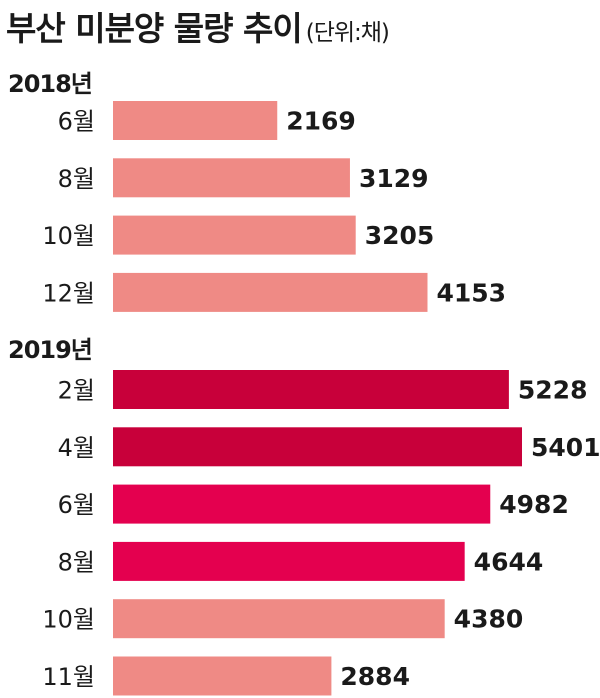 The height and width of the screenshot is (698, 600). I want to click on value-label: 2169, so click(321, 121).